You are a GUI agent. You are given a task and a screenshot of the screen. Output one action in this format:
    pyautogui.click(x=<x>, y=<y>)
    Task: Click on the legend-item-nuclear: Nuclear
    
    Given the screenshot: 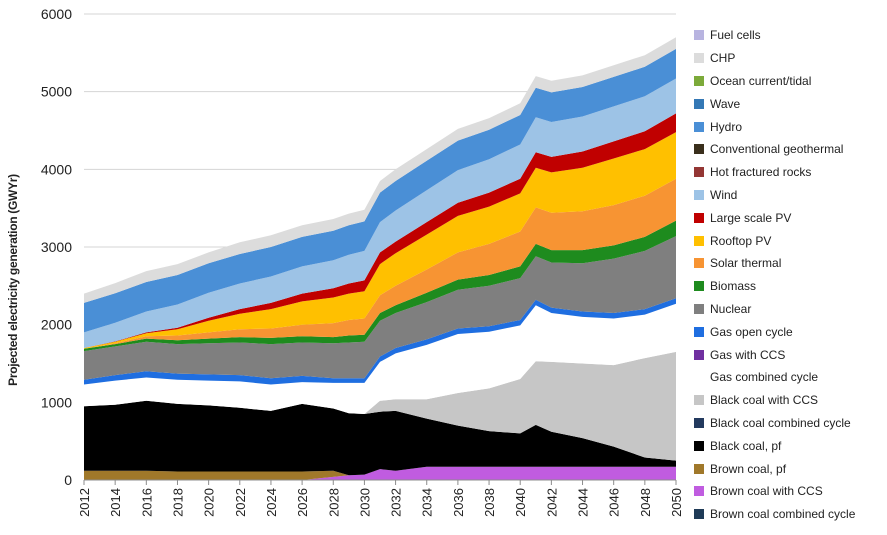 What is the action you would take?
    pyautogui.click(x=790, y=309)
    